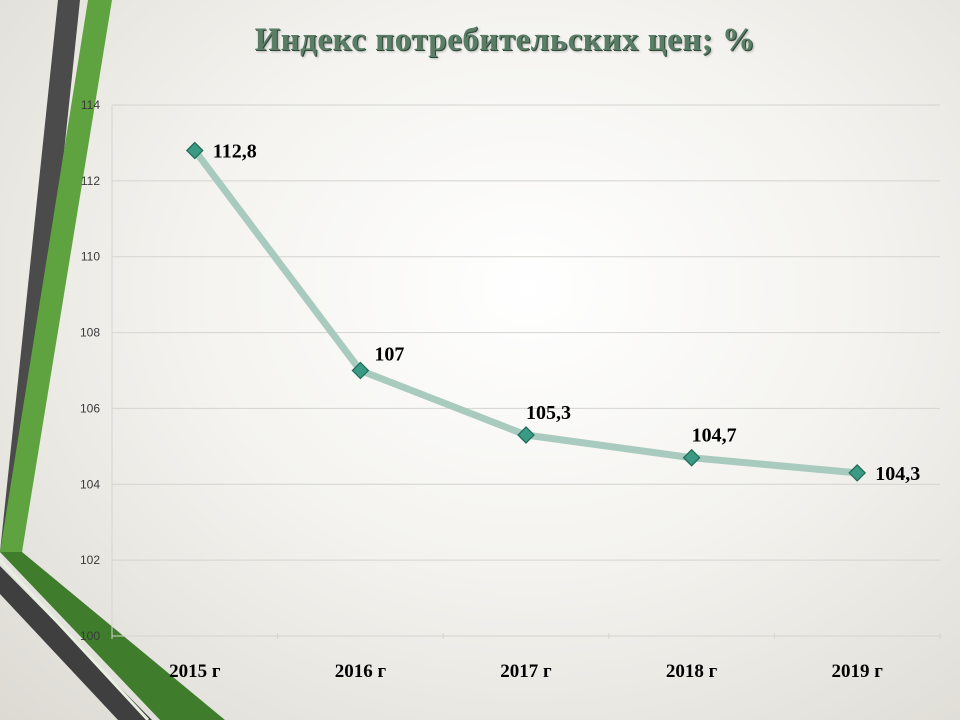 The image size is (960, 720). Describe the element at coordinates (90, 408) in the screenshot. I see `y-tick-label: 106` at that location.